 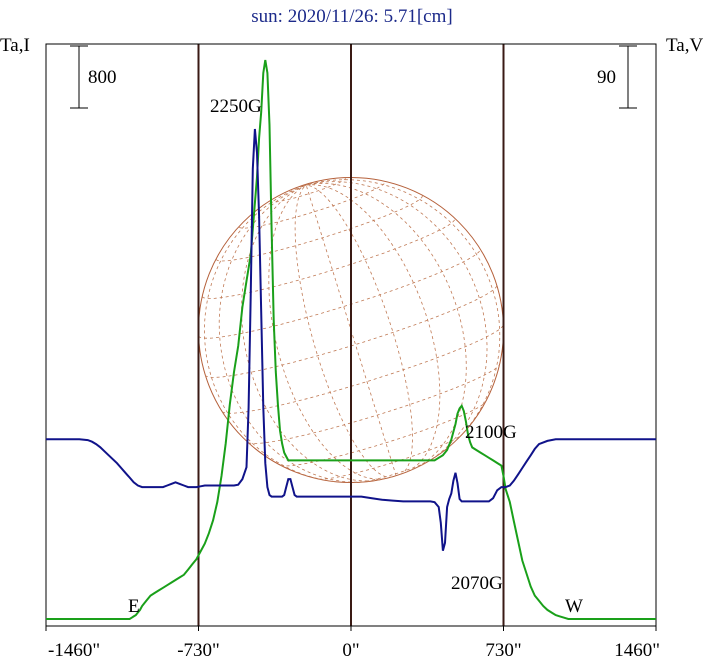 I want to click on x-tick-label: -1460", so click(x=74, y=650).